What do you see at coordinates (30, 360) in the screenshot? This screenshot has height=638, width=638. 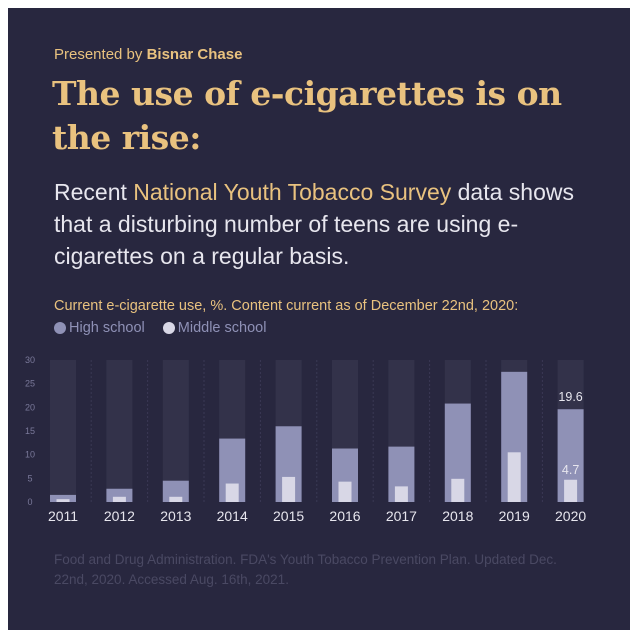 I see `y-tick-label: 30` at bounding box center [30, 360].